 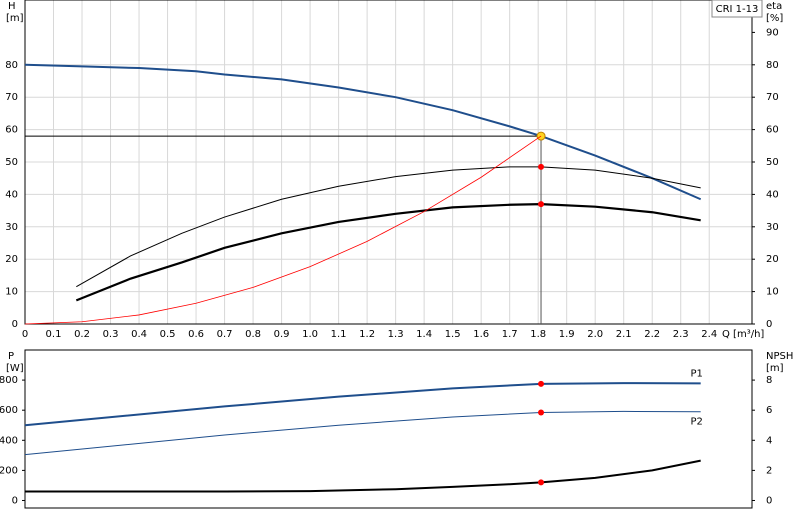 I want to click on y2-axis-unit: [%], so click(x=774, y=18).